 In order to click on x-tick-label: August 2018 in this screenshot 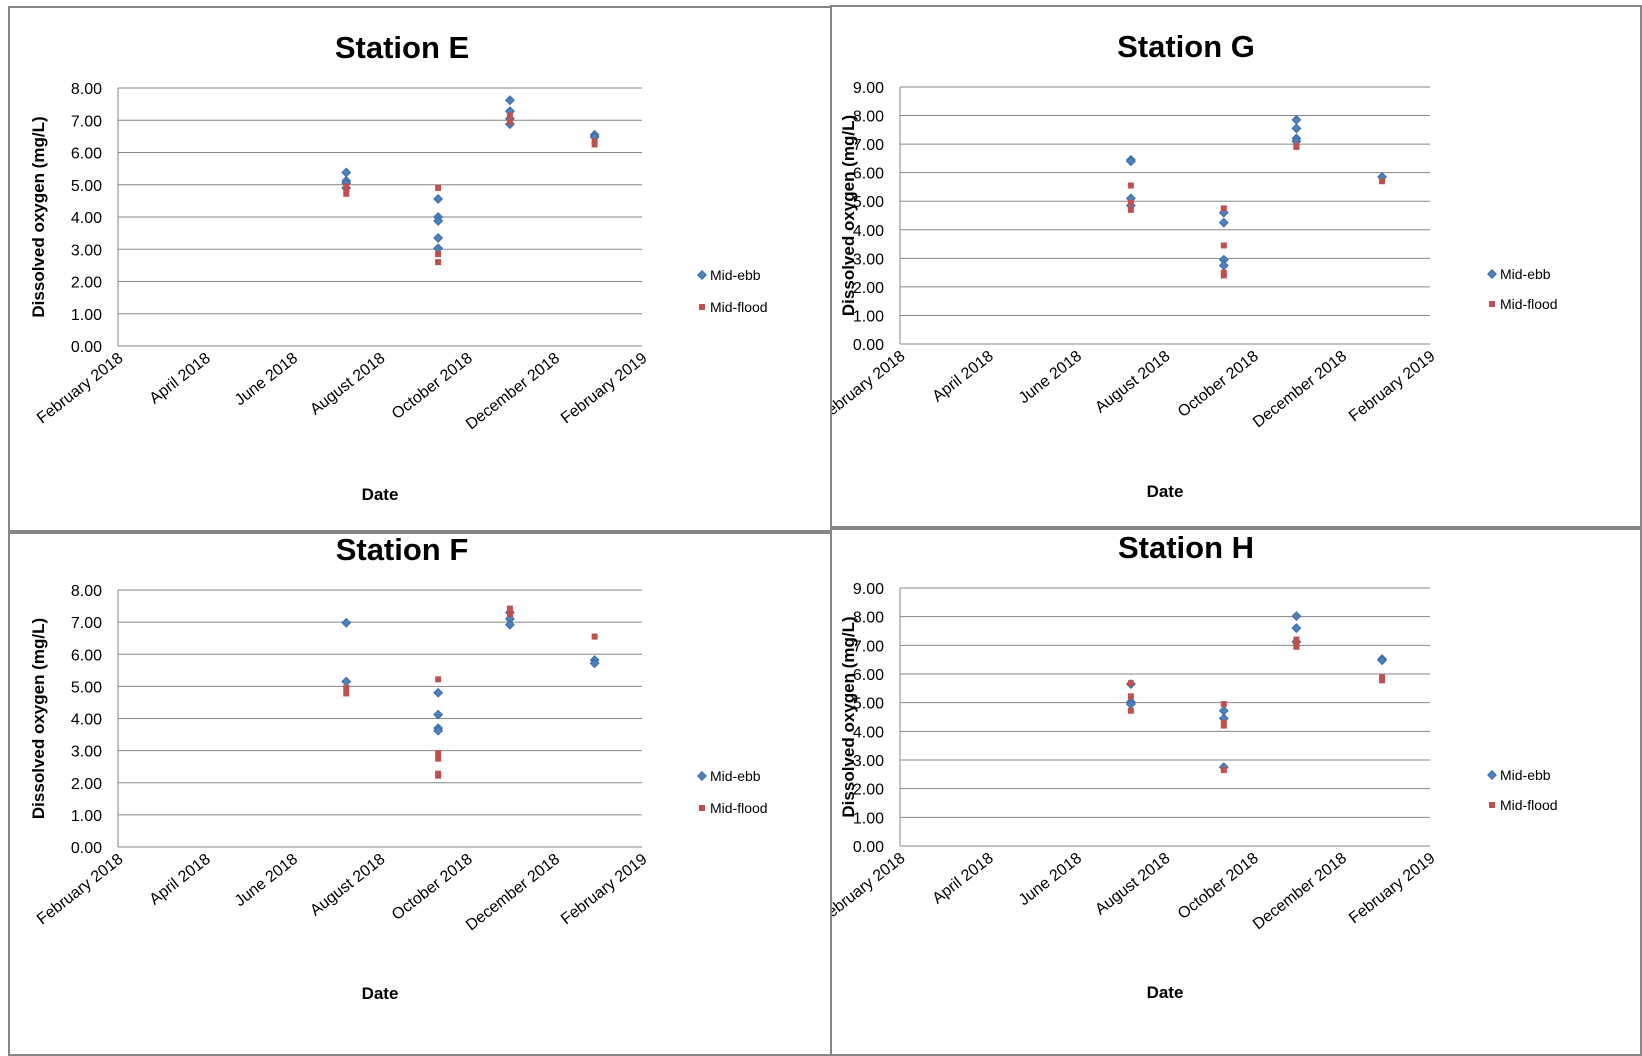, I will do `click(347, 384)`.